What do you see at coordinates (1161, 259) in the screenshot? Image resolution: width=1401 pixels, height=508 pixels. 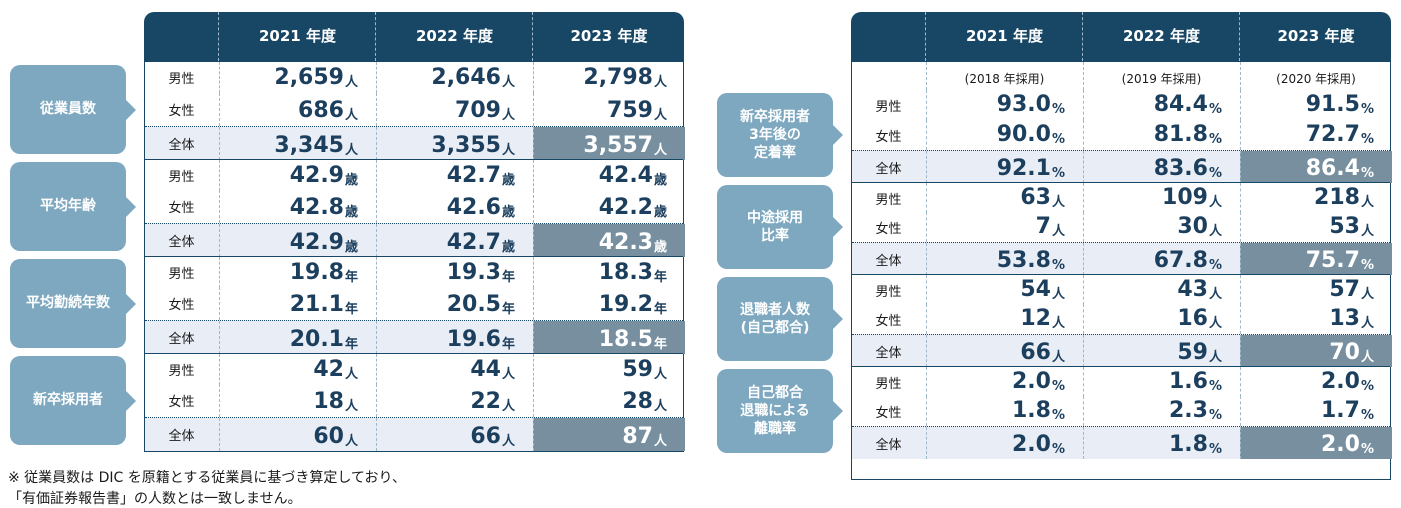 I see `value-cell: 67.8%` at bounding box center [1161, 259].